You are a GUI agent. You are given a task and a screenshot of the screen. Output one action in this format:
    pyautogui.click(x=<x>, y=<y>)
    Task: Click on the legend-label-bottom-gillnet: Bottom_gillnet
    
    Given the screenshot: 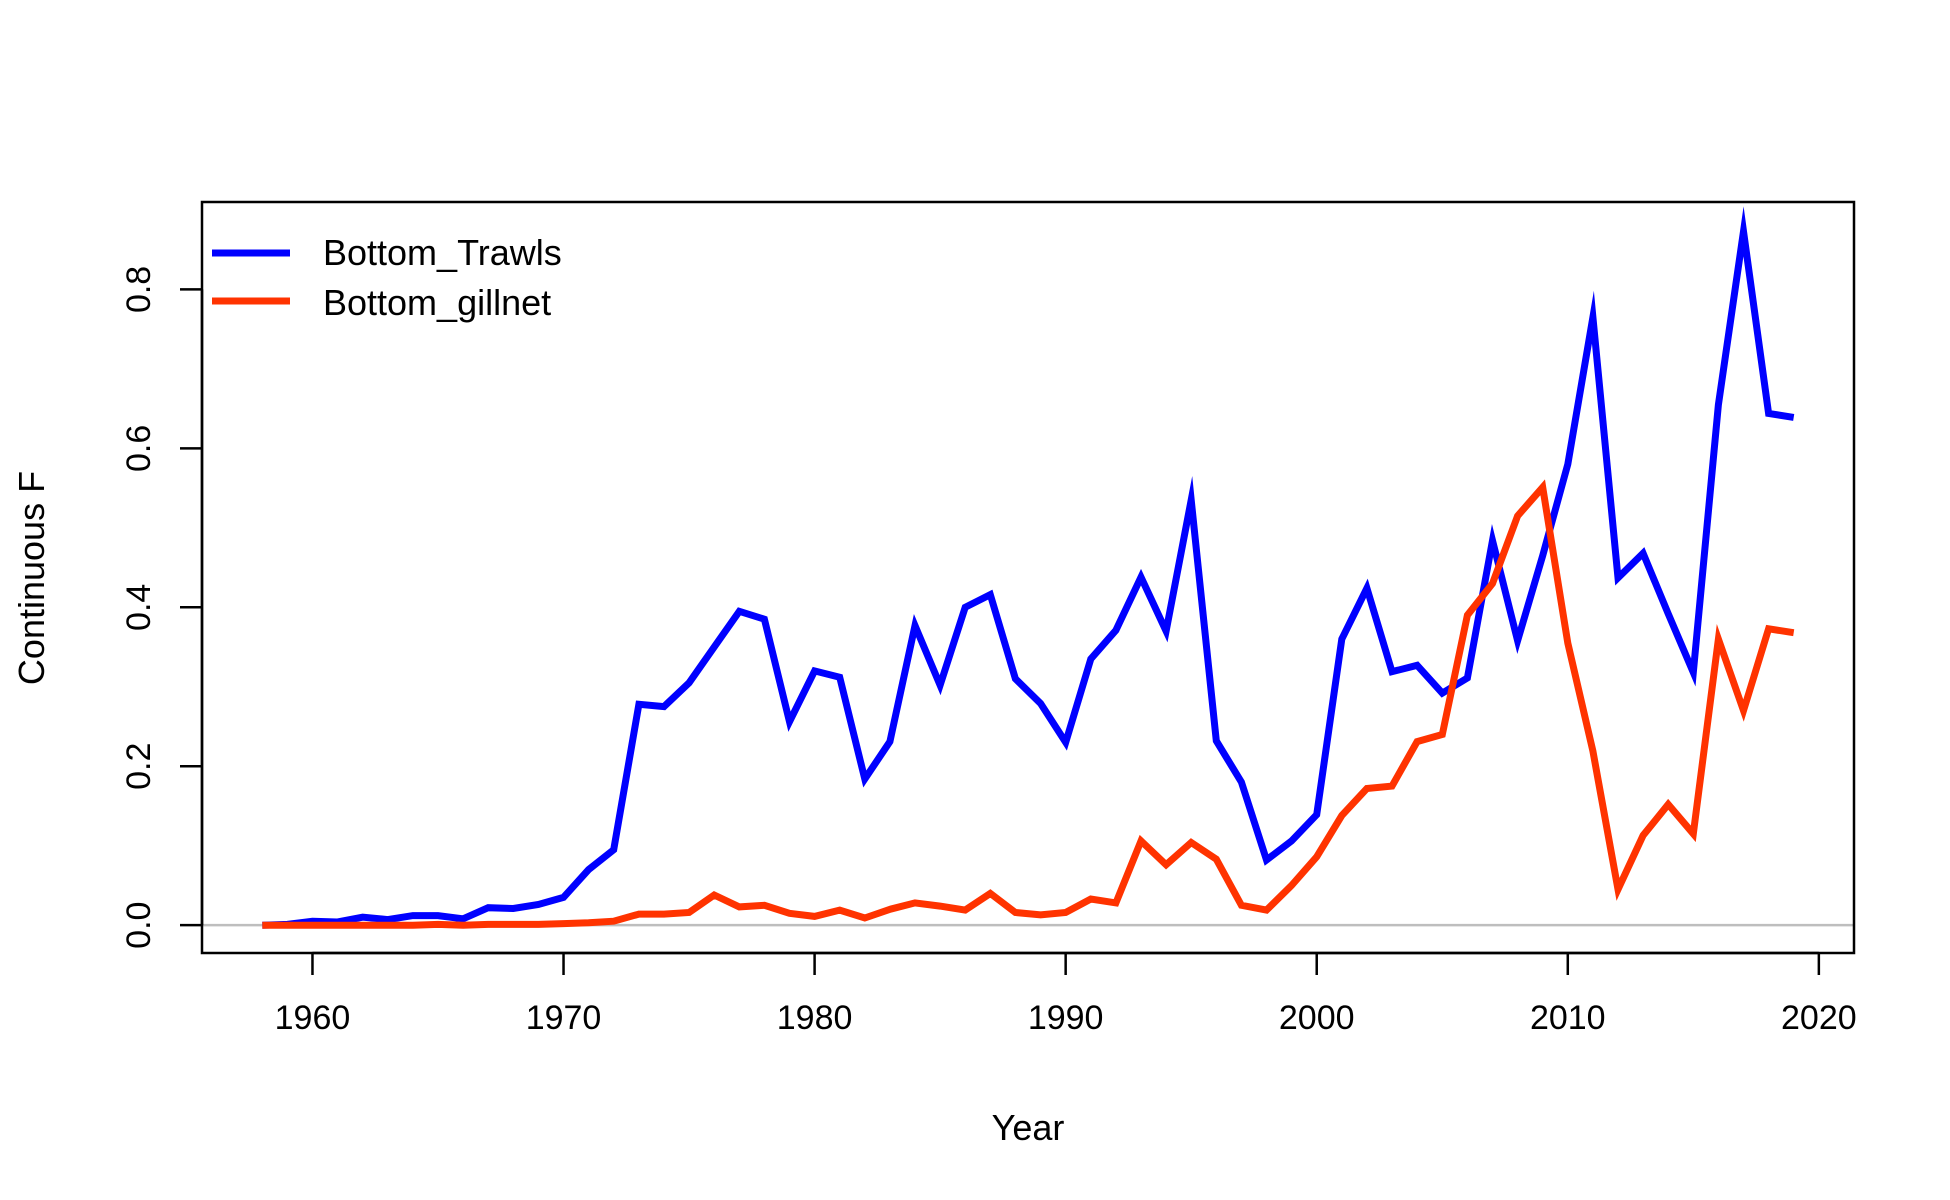 What is the action you would take?
    pyautogui.click(x=437, y=302)
    